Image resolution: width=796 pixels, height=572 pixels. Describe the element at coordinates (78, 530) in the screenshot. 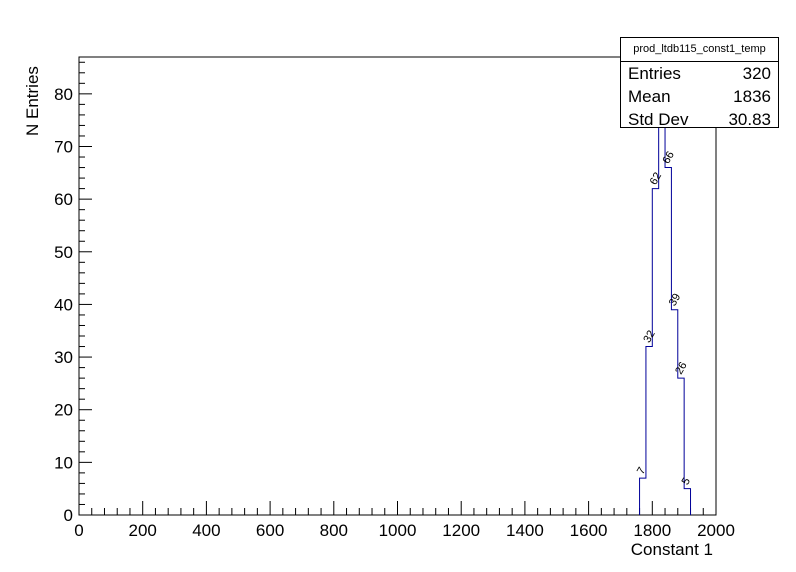

I see `x-tick-label: 0` at that location.